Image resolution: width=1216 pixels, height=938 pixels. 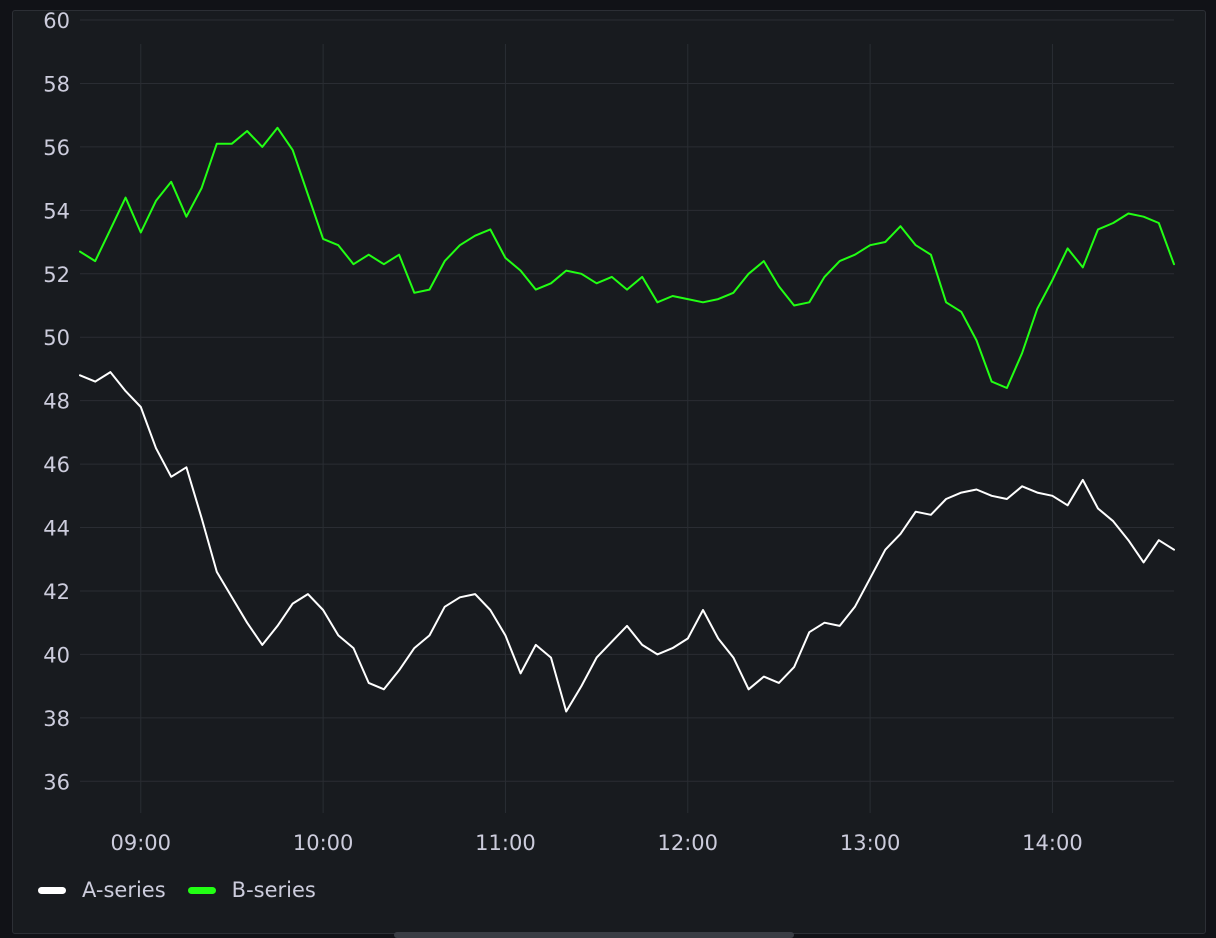 I want to click on y-tick-label: 46, so click(x=56, y=465).